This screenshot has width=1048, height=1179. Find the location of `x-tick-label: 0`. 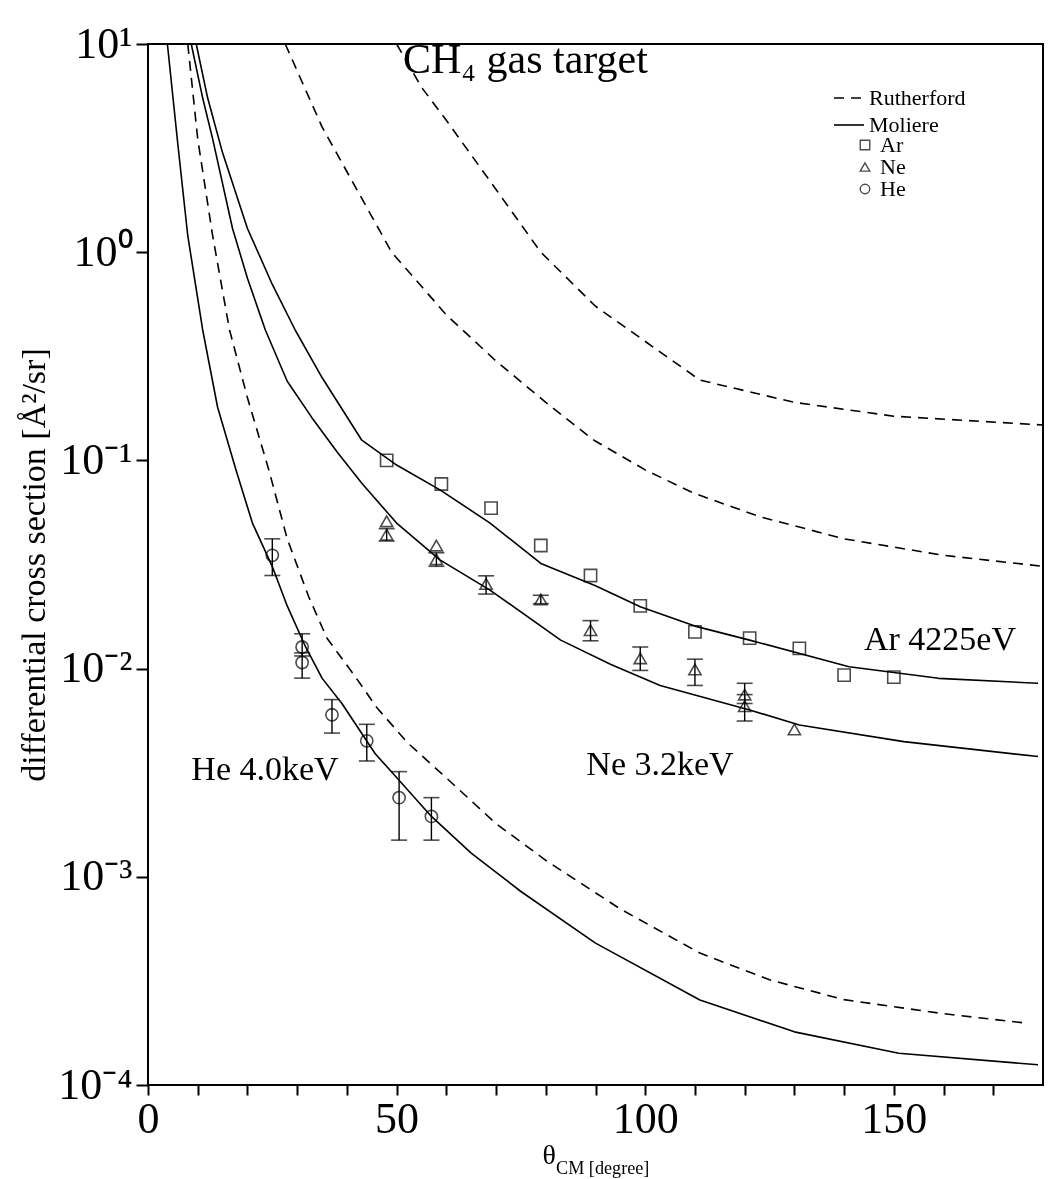

x-tick-label: 0 is located at coordinates (148, 1118).